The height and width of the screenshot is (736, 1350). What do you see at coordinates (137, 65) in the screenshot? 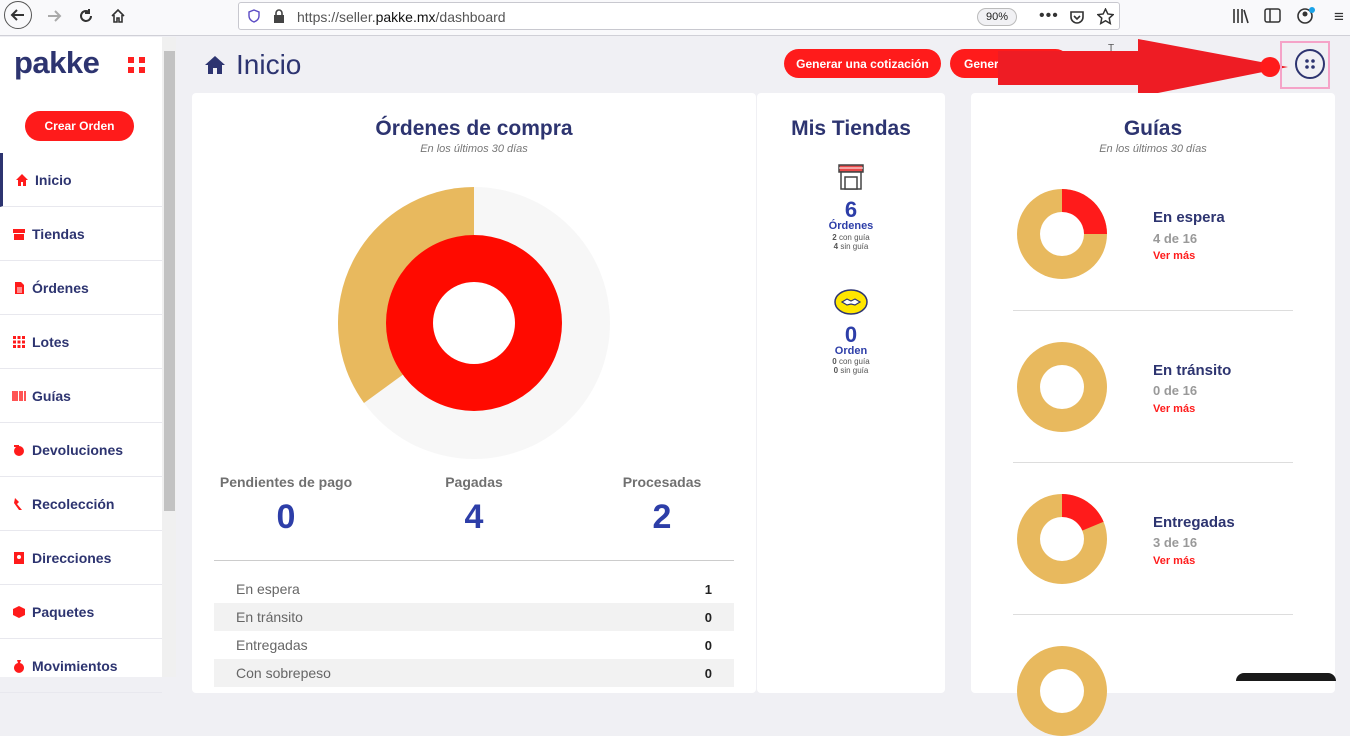
I see `logo-dots-icon` at bounding box center [137, 65].